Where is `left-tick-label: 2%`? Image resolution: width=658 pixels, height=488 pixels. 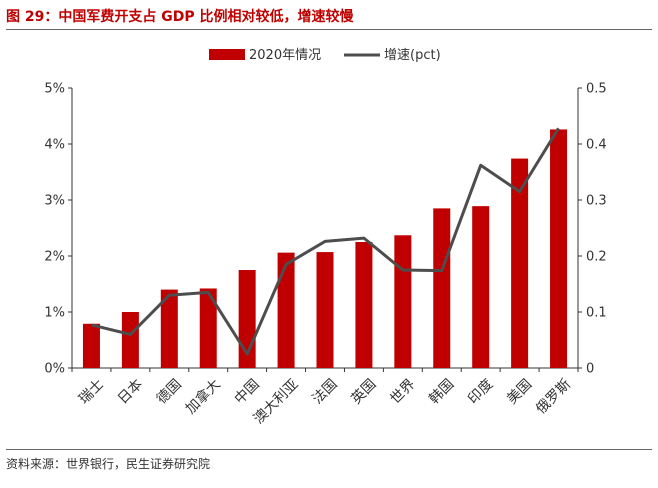
left-tick-label: 2% is located at coordinates (54, 257).